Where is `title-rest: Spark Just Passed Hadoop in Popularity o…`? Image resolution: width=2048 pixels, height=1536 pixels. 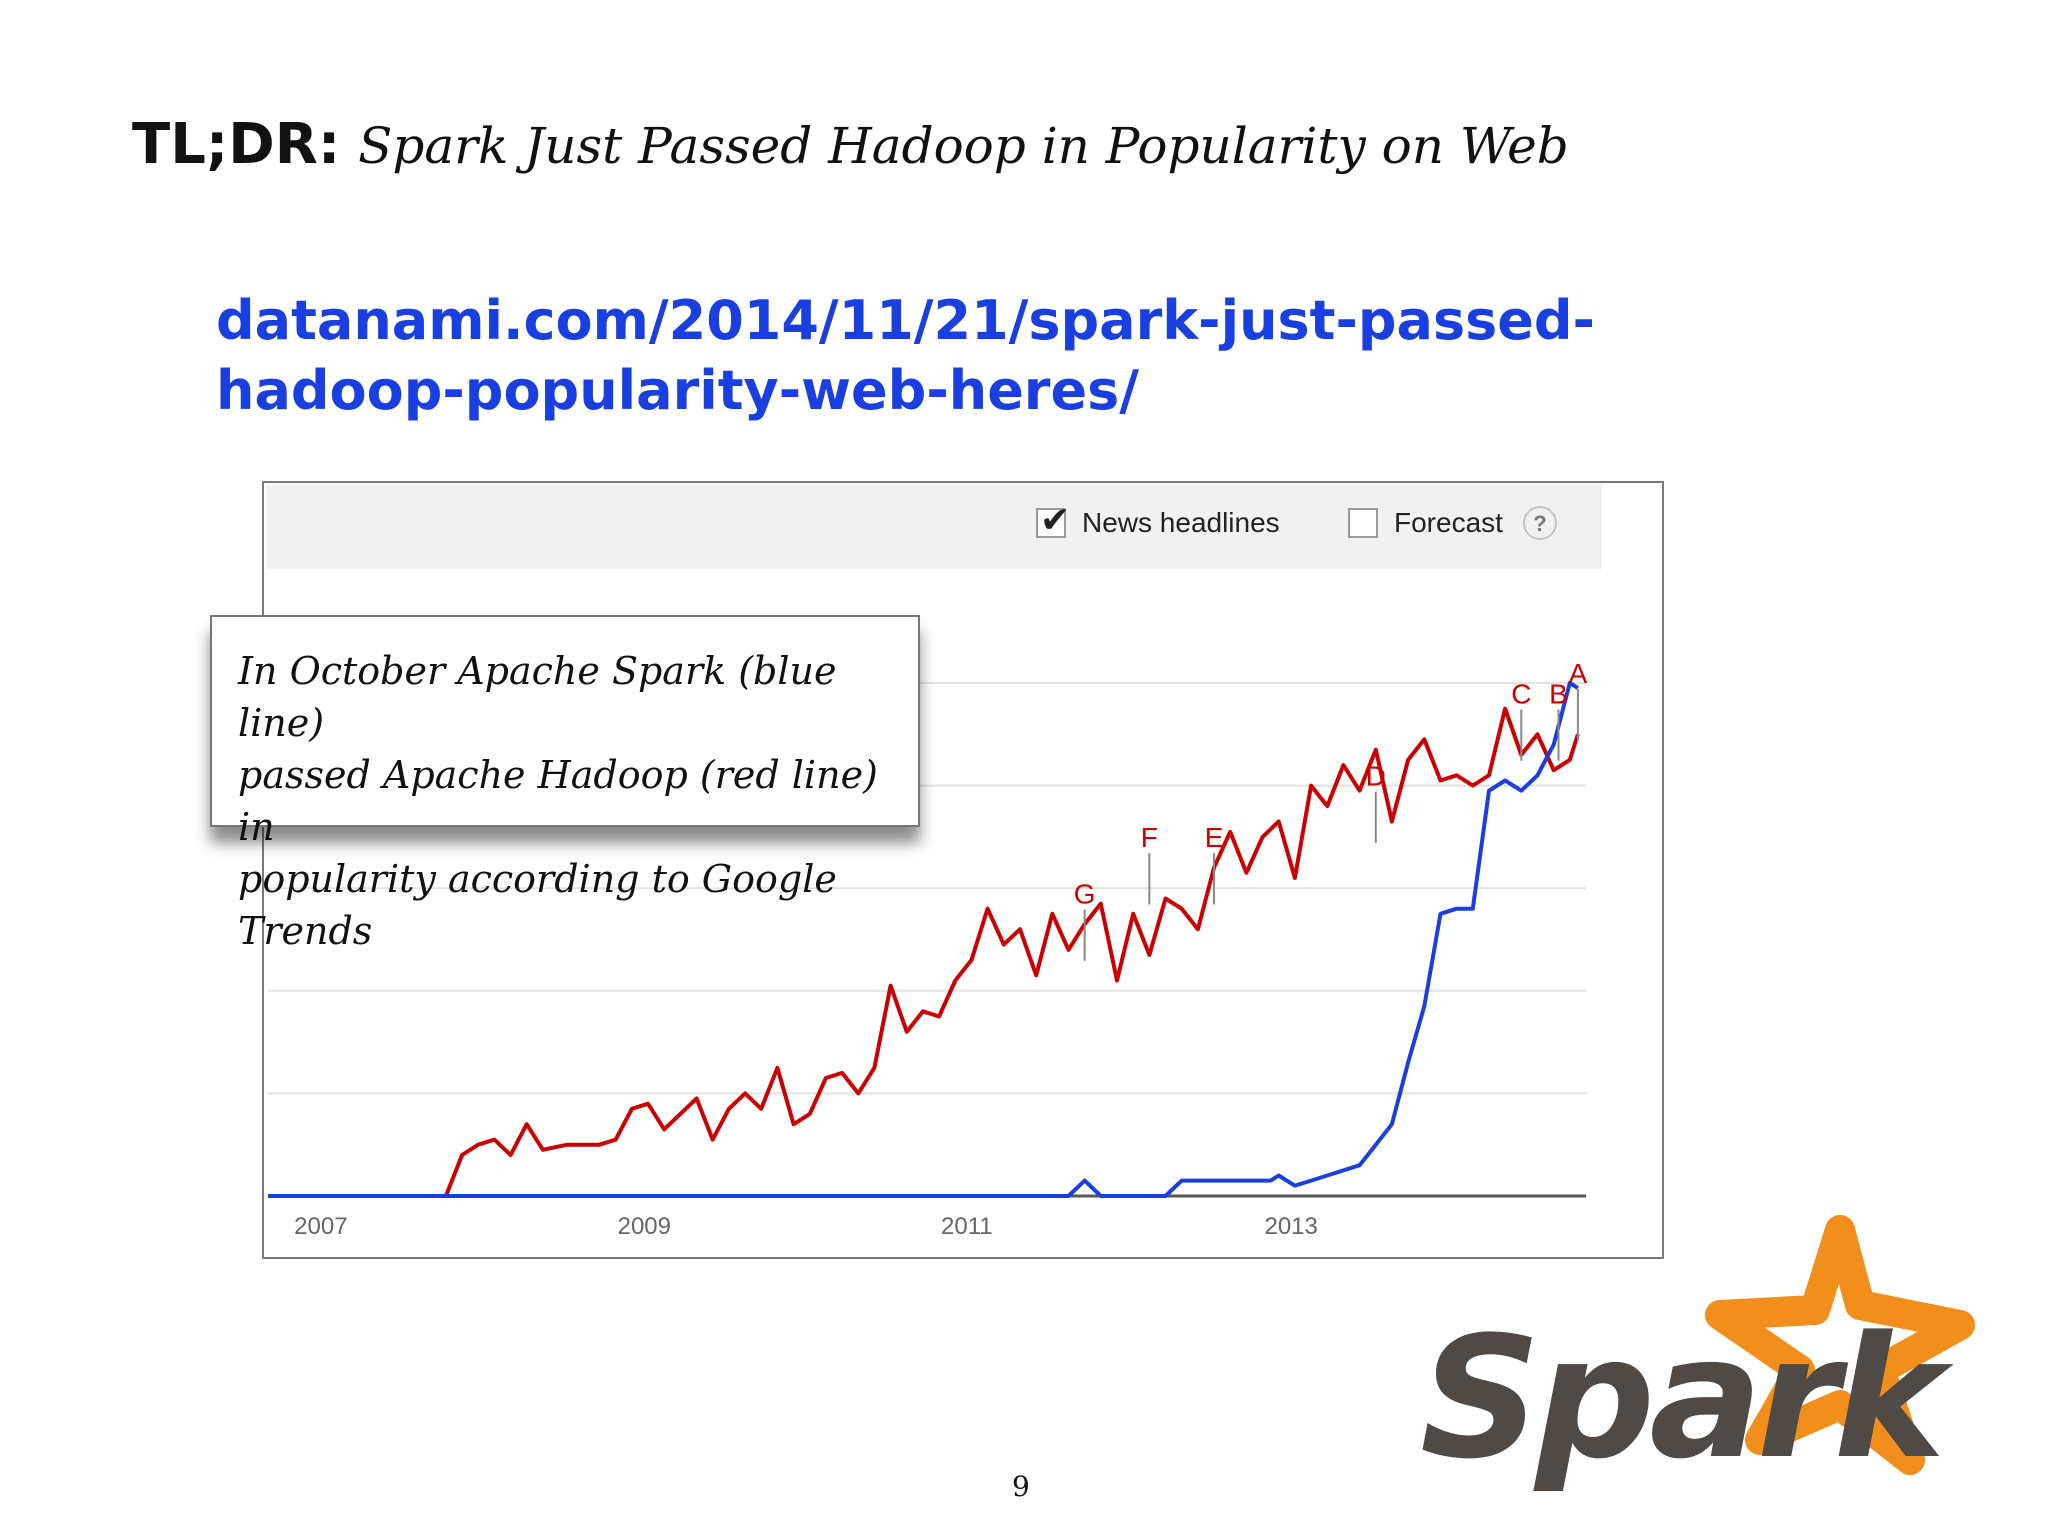
title-rest: Spark Just Passed Hadoop in Popularity o… is located at coordinates (963, 146).